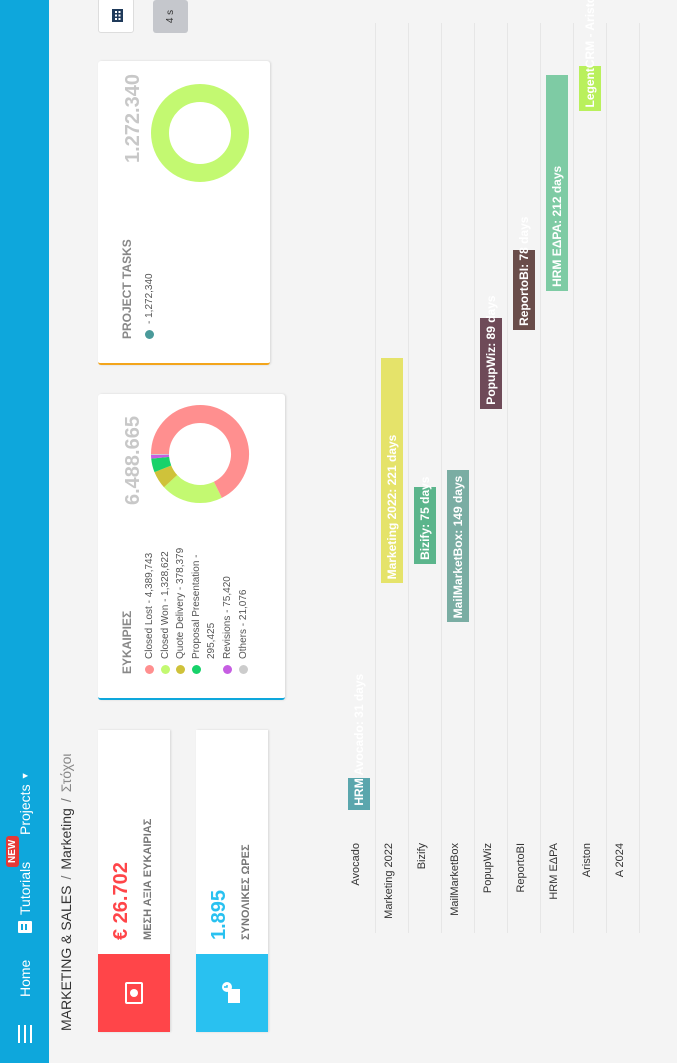  Describe the element at coordinates (219, 914) in the screenshot. I see `total-hours-value: 1.895` at that location.